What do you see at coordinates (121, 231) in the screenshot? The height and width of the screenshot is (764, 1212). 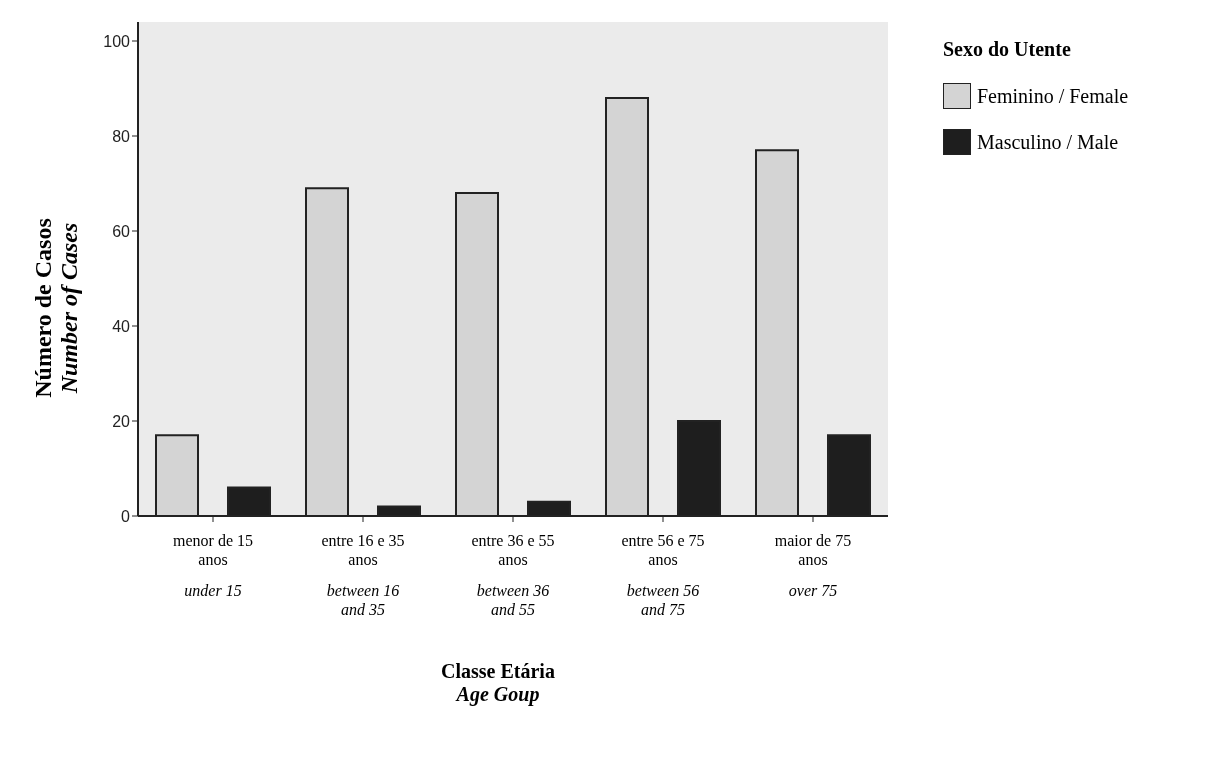 I see `y-tick-label: 60` at bounding box center [121, 231].